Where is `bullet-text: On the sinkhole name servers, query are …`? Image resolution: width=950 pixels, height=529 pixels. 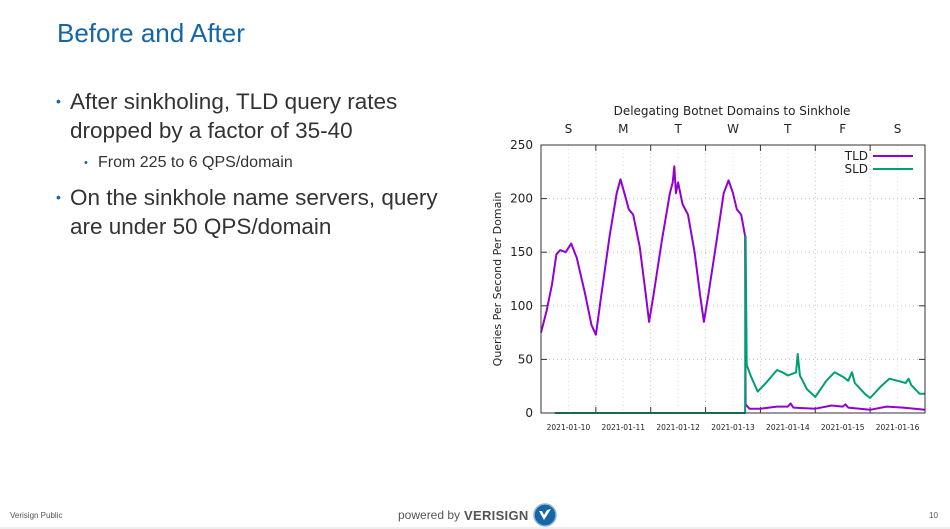
bullet-text: On the sinkhole name servers, query are … is located at coordinates (254, 212).